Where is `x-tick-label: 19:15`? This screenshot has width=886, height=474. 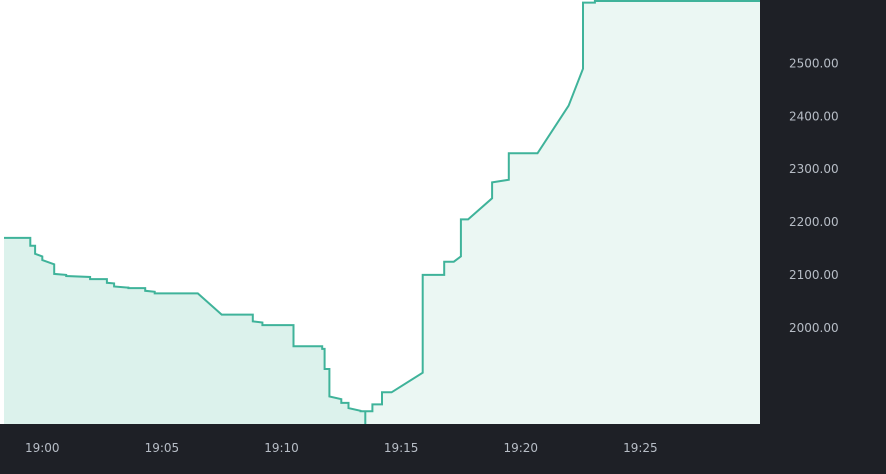 x-tick-label: 19:15 is located at coordinates (401, 448).